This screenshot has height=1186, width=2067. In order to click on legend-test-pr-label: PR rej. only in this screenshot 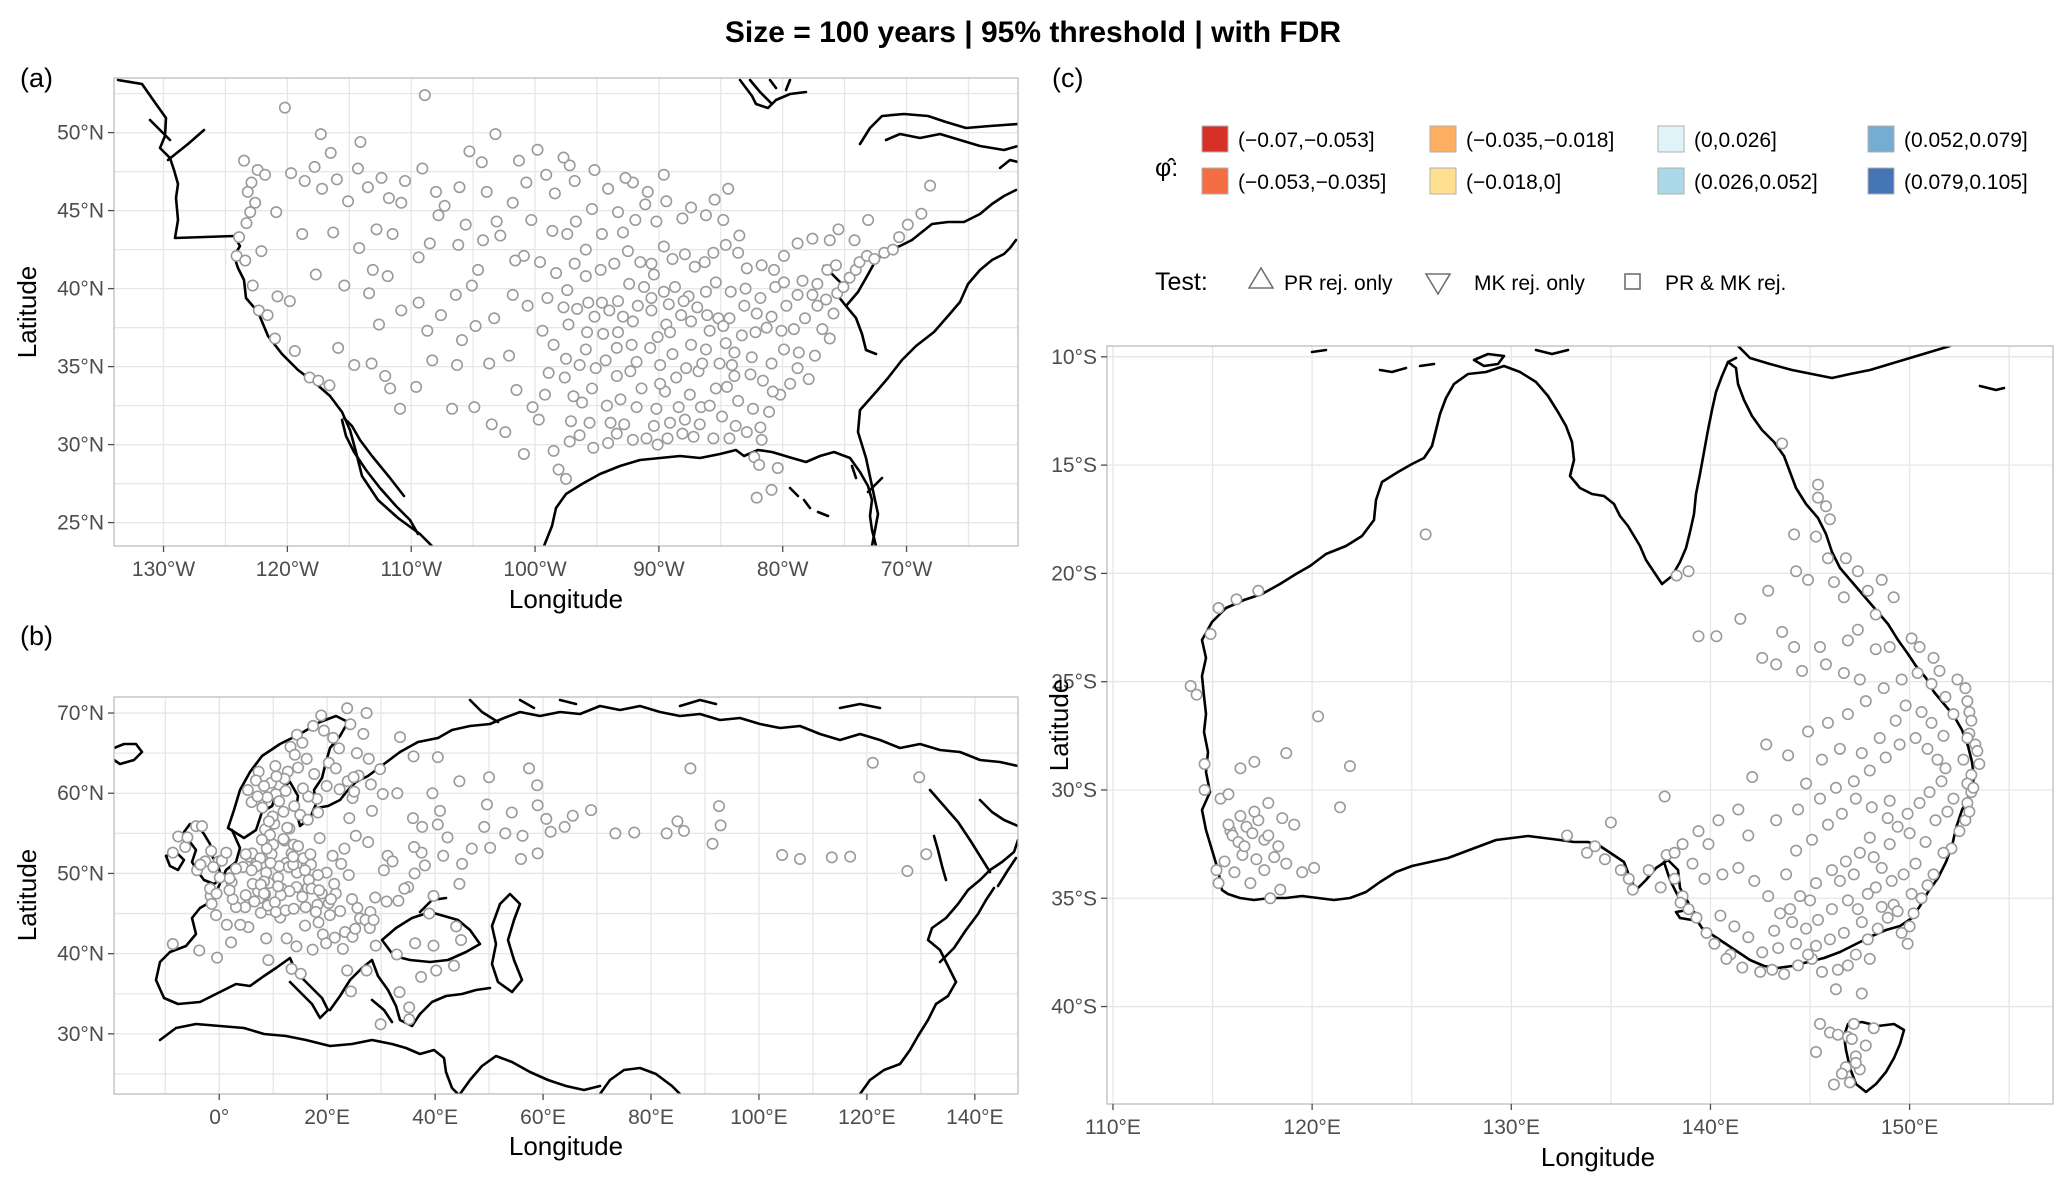, I will do `click(1338, 283)`.